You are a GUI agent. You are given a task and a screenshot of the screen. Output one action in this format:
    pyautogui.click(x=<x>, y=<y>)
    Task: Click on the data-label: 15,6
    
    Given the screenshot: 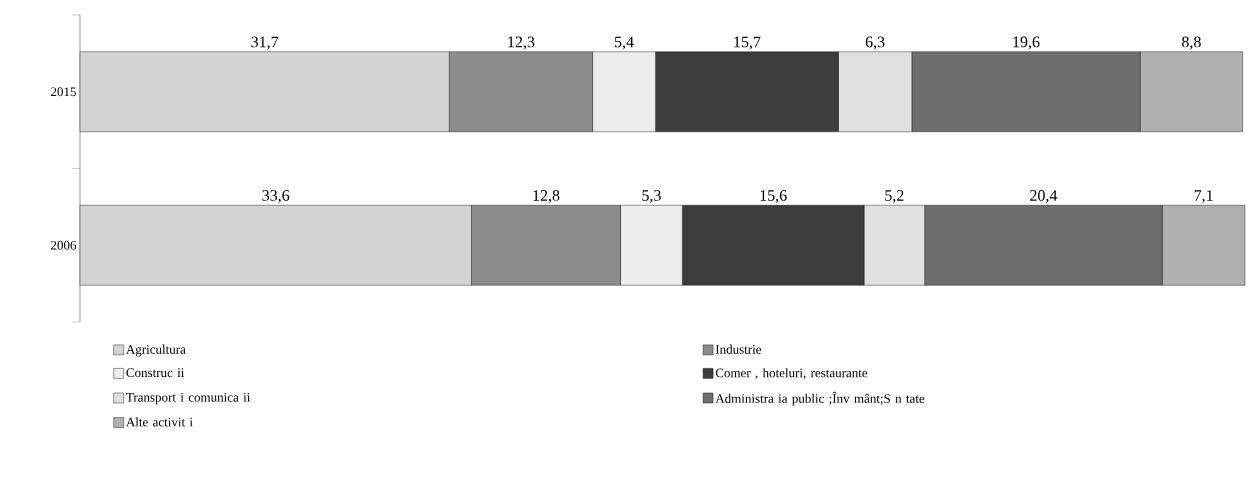 What is the action you would take?
    pyautogui.click(x=773, y=197)
    